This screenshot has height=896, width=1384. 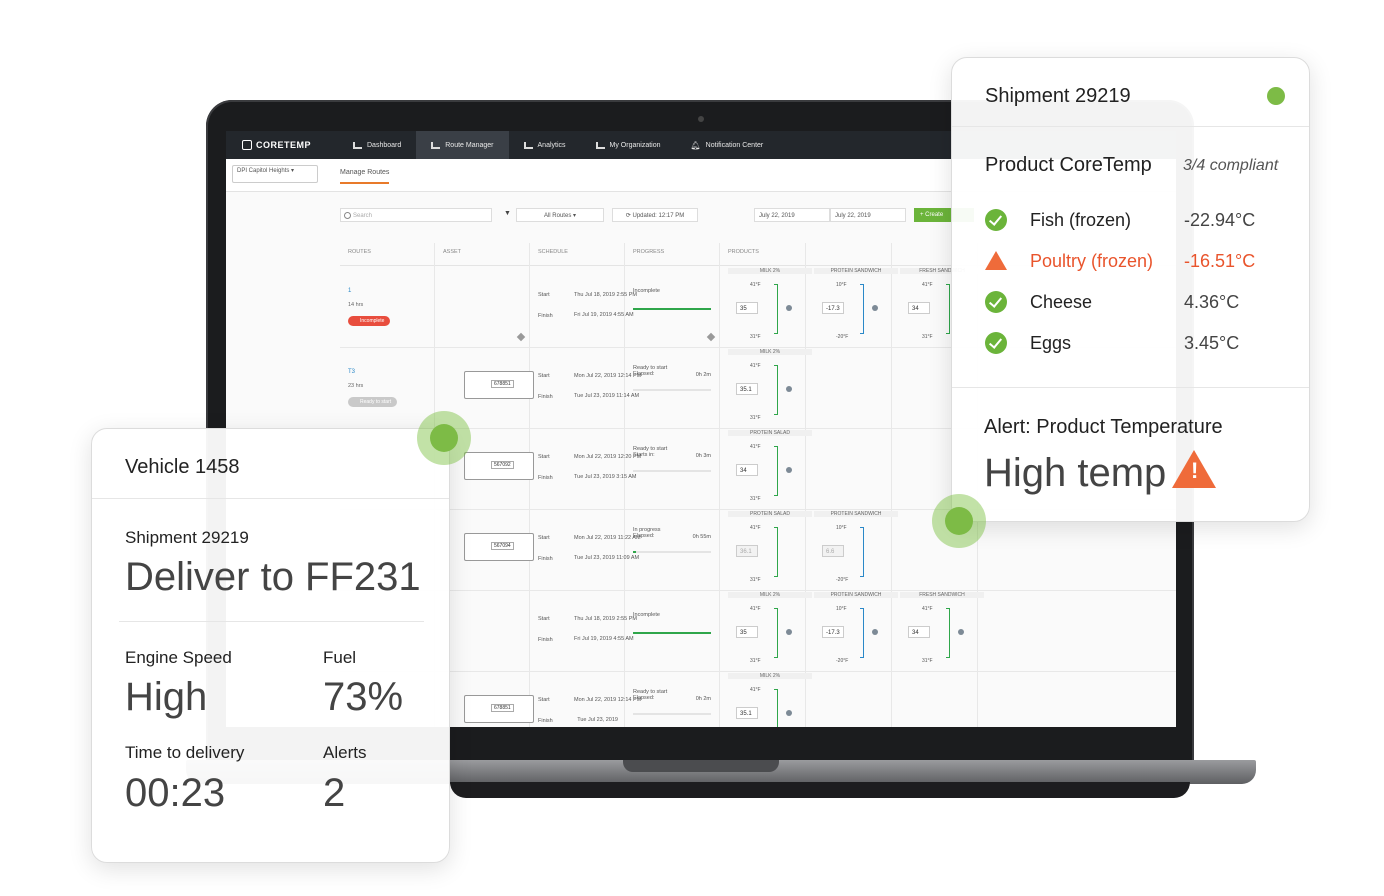 I want to click on status-dot, so click(x=1276, y=96).